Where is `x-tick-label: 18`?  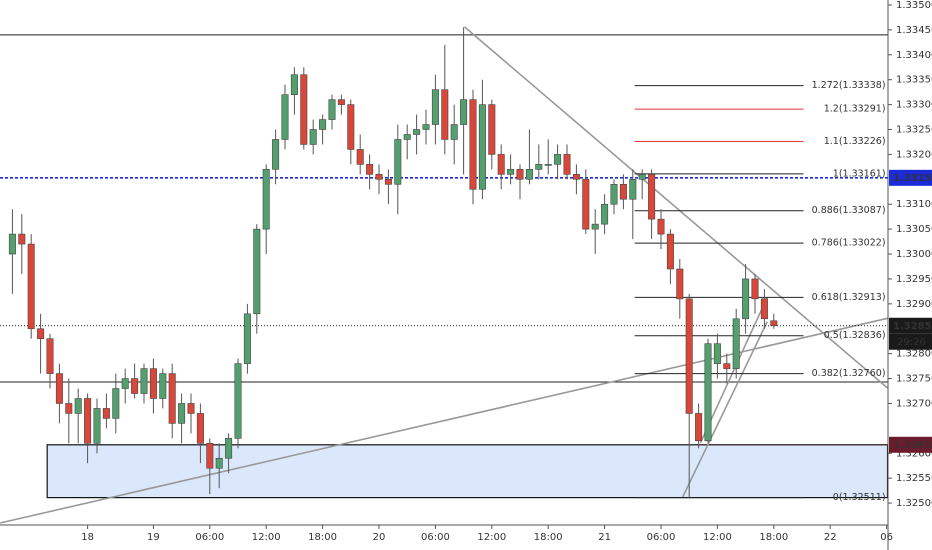 x-tick-label: 18 is located at coordinates (87, 537).